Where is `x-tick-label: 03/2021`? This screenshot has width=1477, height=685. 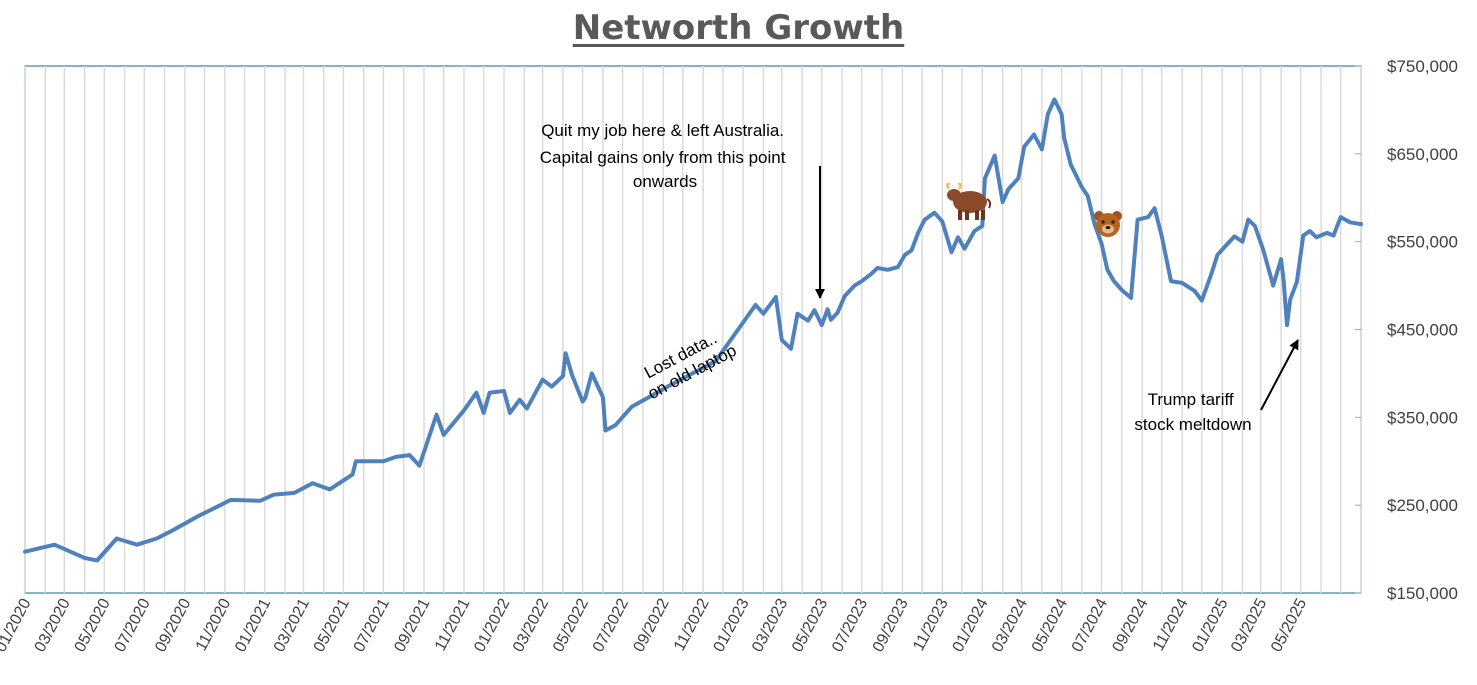
x-tick-label: 03/2021 is located at coordinates (292, 625).